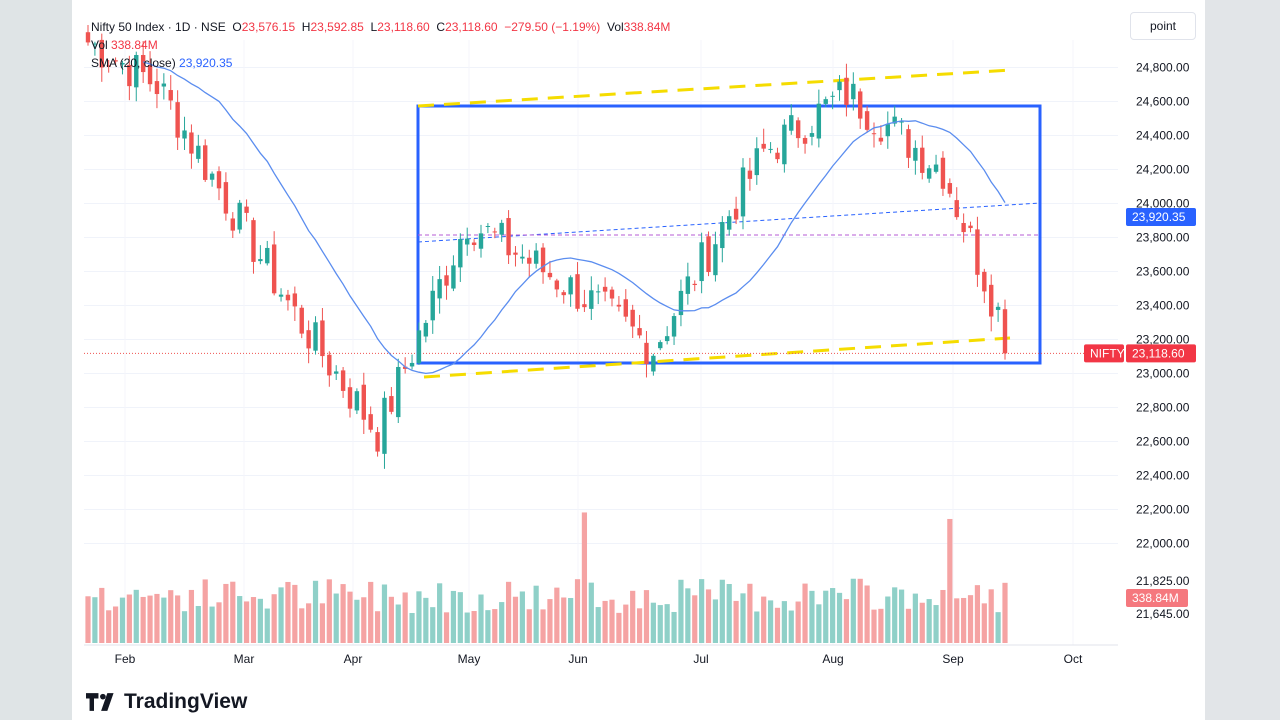  What do you see at coordinates (1161, 353) in the screenshot?
I see `last-price-badge-bg` at bounding box center [1161, 353].